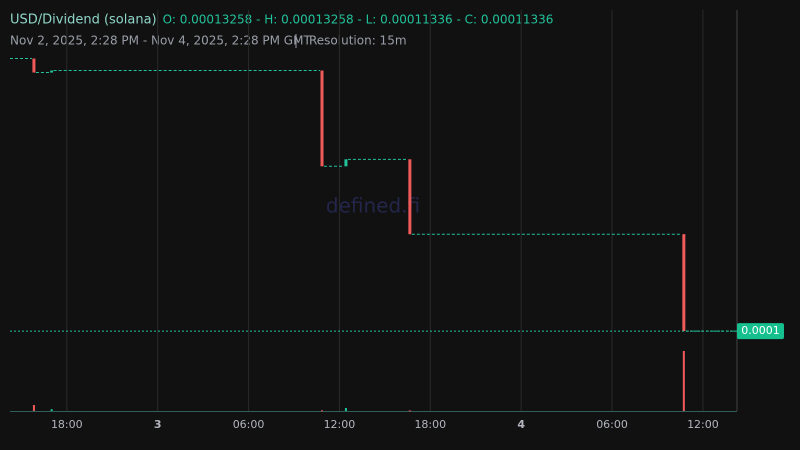 The height and width of the screenshot is (450, 800). What do you see at coordinates (373, 206) in the screenshot?
I see `watermark: defined.fi` at bounding box center [373, 206].